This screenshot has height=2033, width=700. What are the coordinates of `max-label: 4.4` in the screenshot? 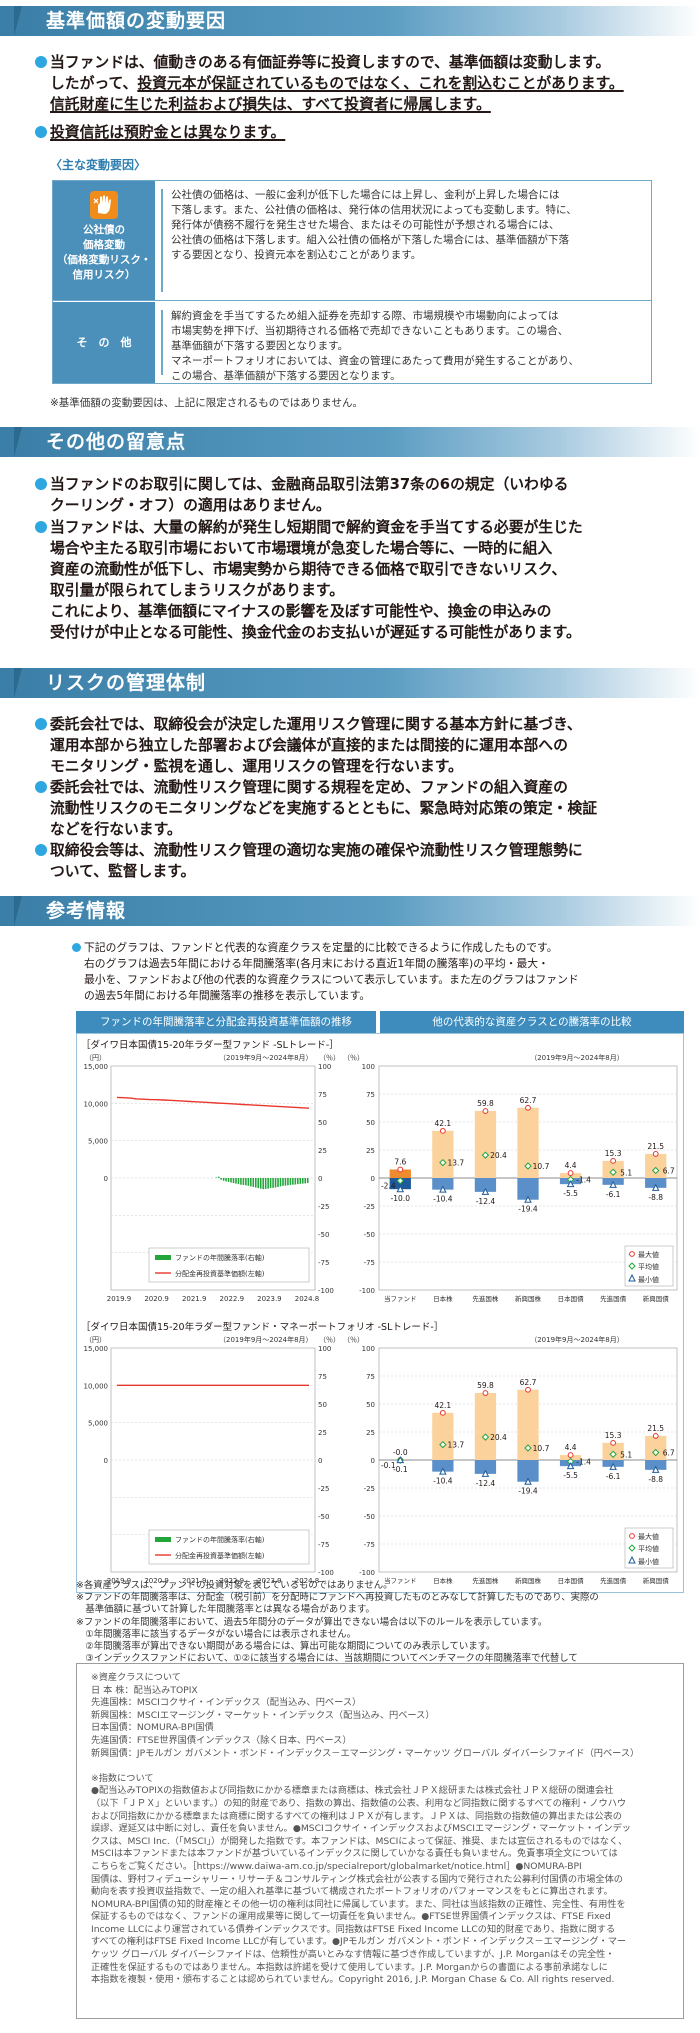 It's located at (571, 1165).